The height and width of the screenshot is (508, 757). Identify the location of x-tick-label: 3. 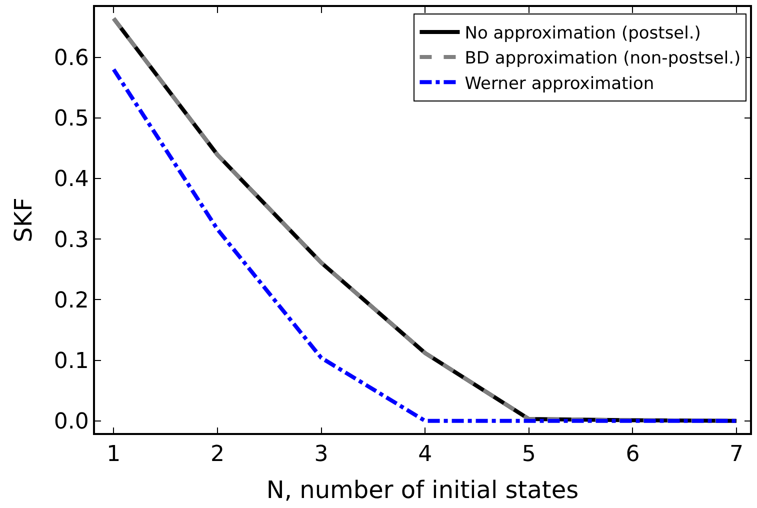
(321, 455).